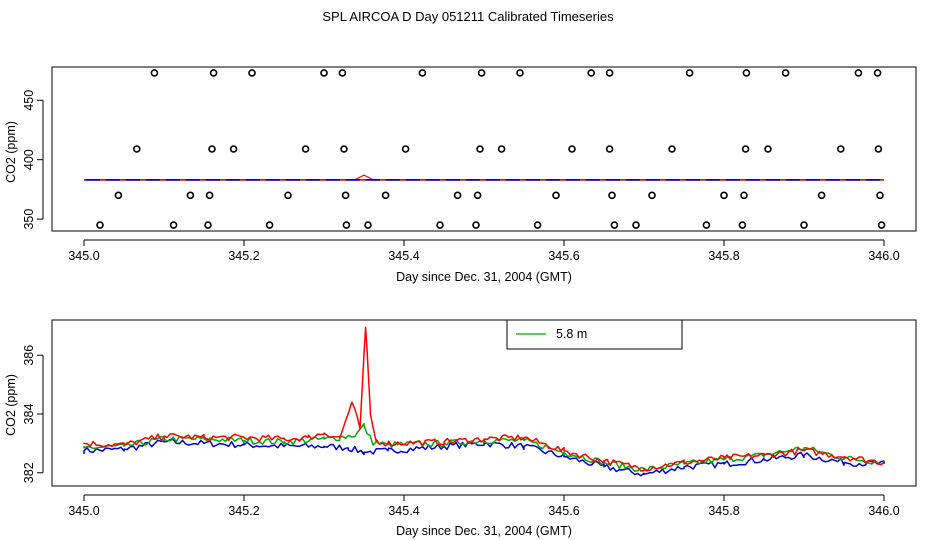 This screenshot has height=540, width=936. What do you see at coordinates (29, 355) in the screenshot?
I see `bottom-y-tick-label: 386` at bounding box center [29, 355].